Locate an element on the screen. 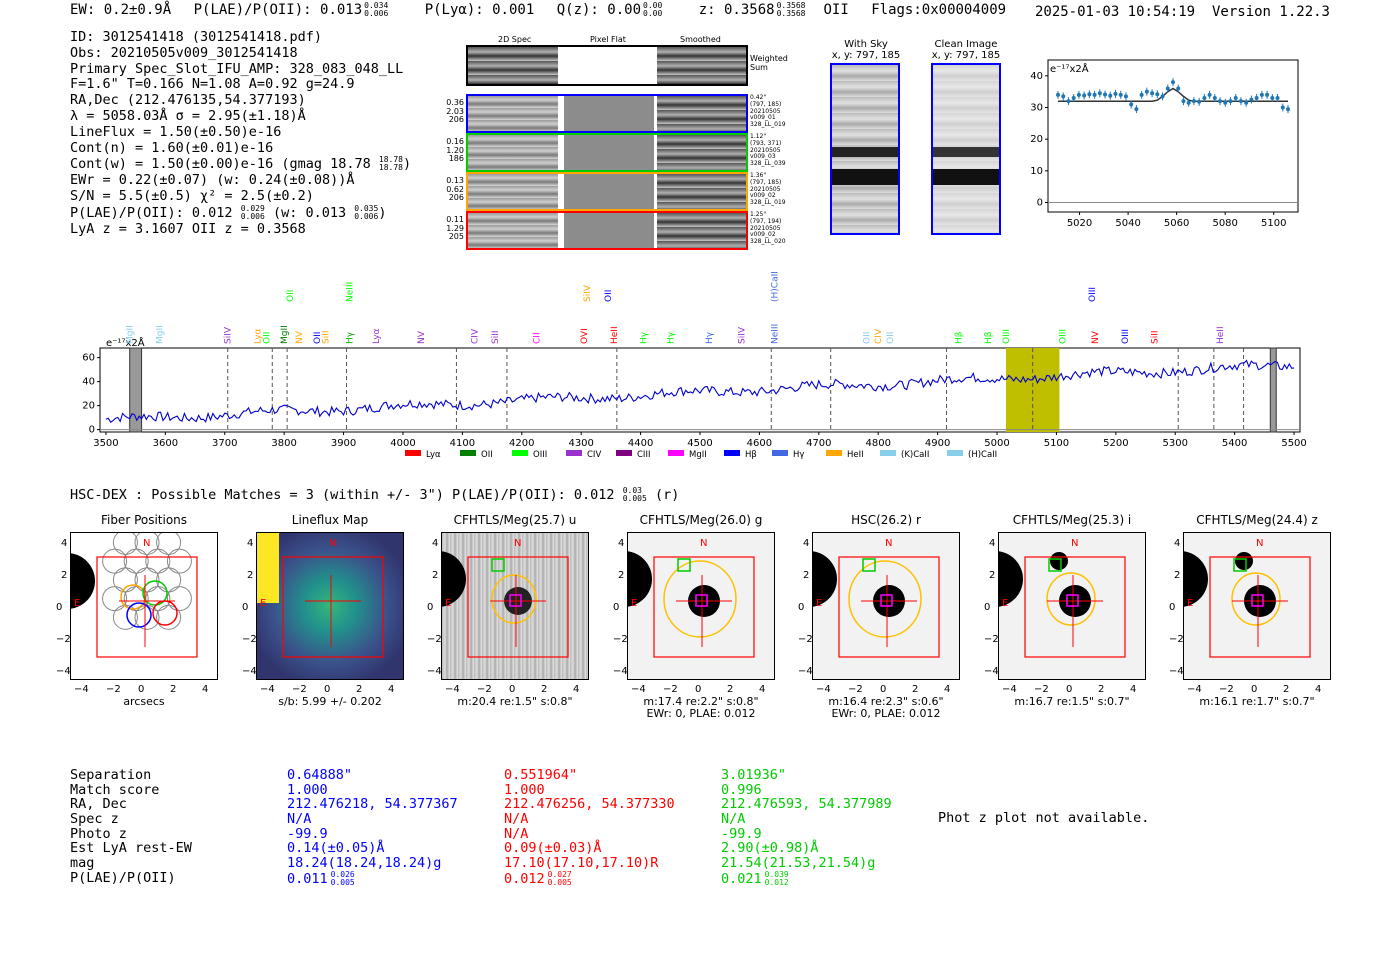 This screenshot has width=1400, height=953. line-label: NV is located at coordinates (300, 337).